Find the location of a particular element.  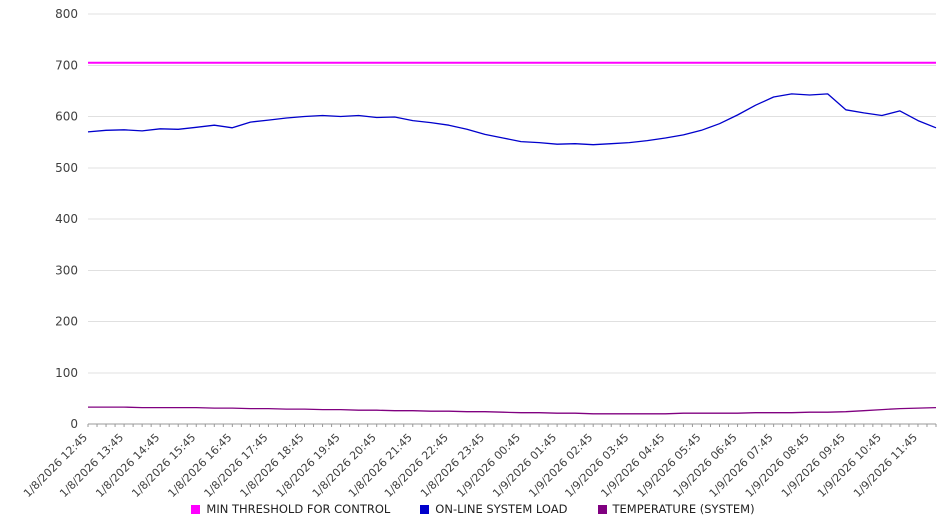

svg-text: 1/9/2026 09:45 is located at coordinates (813, 465).